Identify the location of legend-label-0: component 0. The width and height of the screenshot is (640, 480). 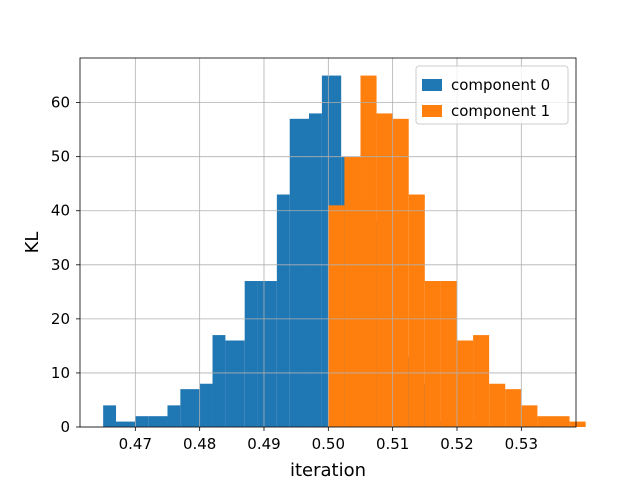
(500, 85).